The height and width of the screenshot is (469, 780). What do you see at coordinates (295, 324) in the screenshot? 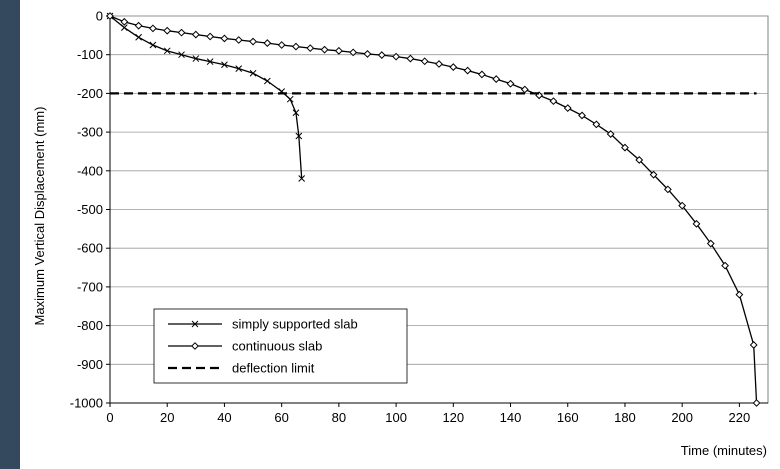
I see `legend-label-1: simply supported slab` at bounding box center [295, 324].